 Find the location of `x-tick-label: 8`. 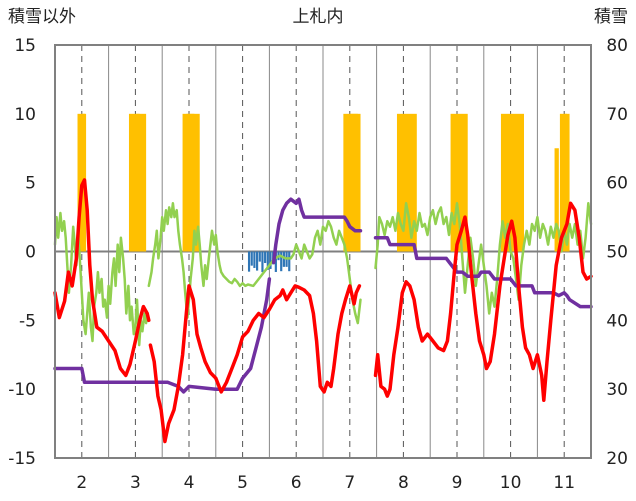

x-tick-label: 8 is located at coordinates (403, 483).